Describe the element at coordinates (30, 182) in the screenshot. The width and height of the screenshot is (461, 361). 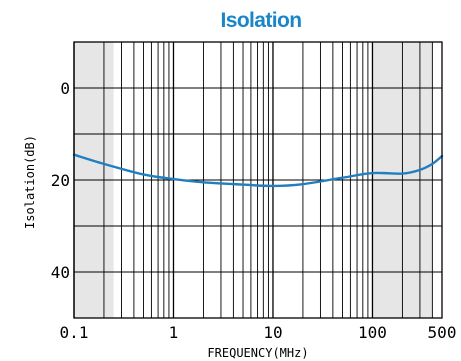
I see `y-axis-label: Isolation(dB)` at that location.